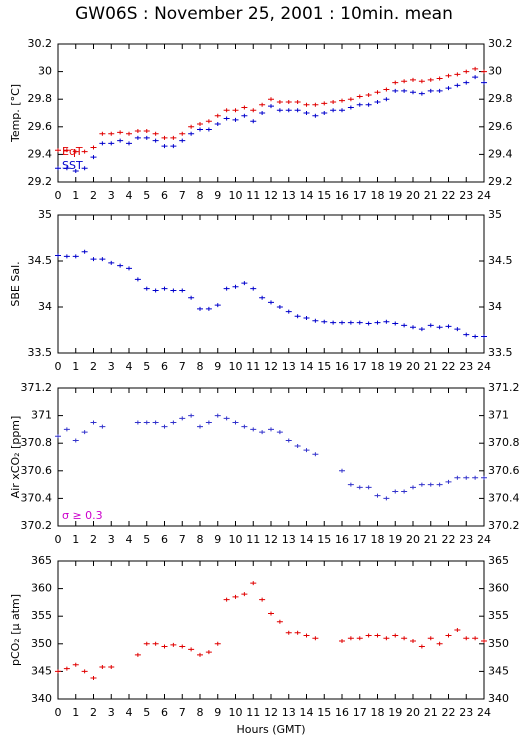  Describe the element at coordinates (271, 195) in the screenshot. I see `x-tick-label: 12` at that location.